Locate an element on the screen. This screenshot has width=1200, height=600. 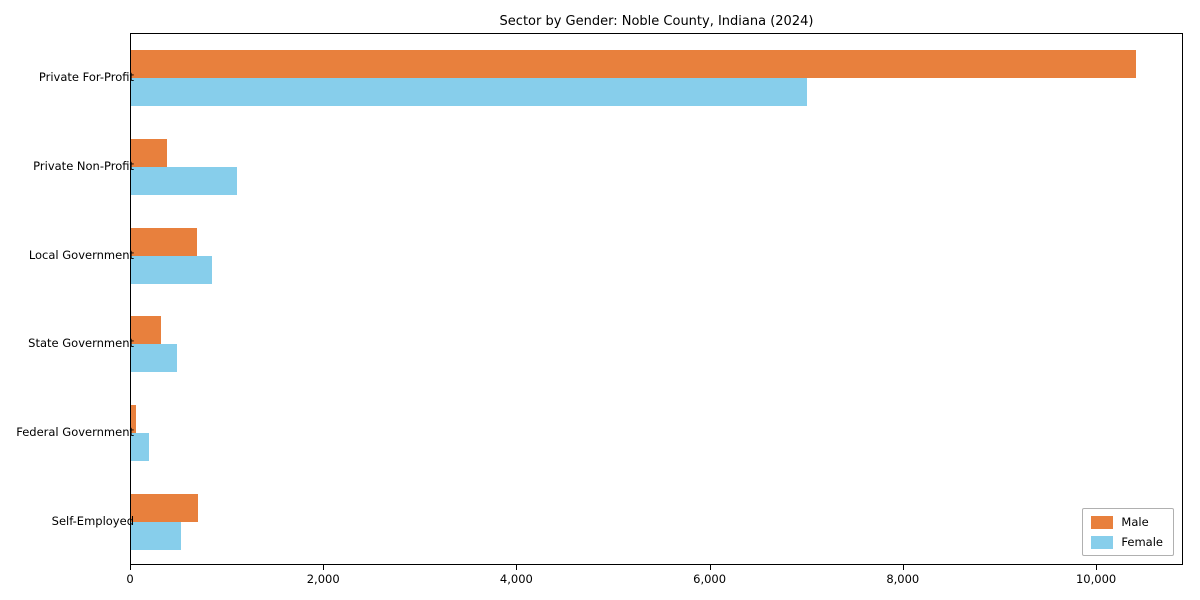
legend: Male Female is located at coordinates (1128, 532).